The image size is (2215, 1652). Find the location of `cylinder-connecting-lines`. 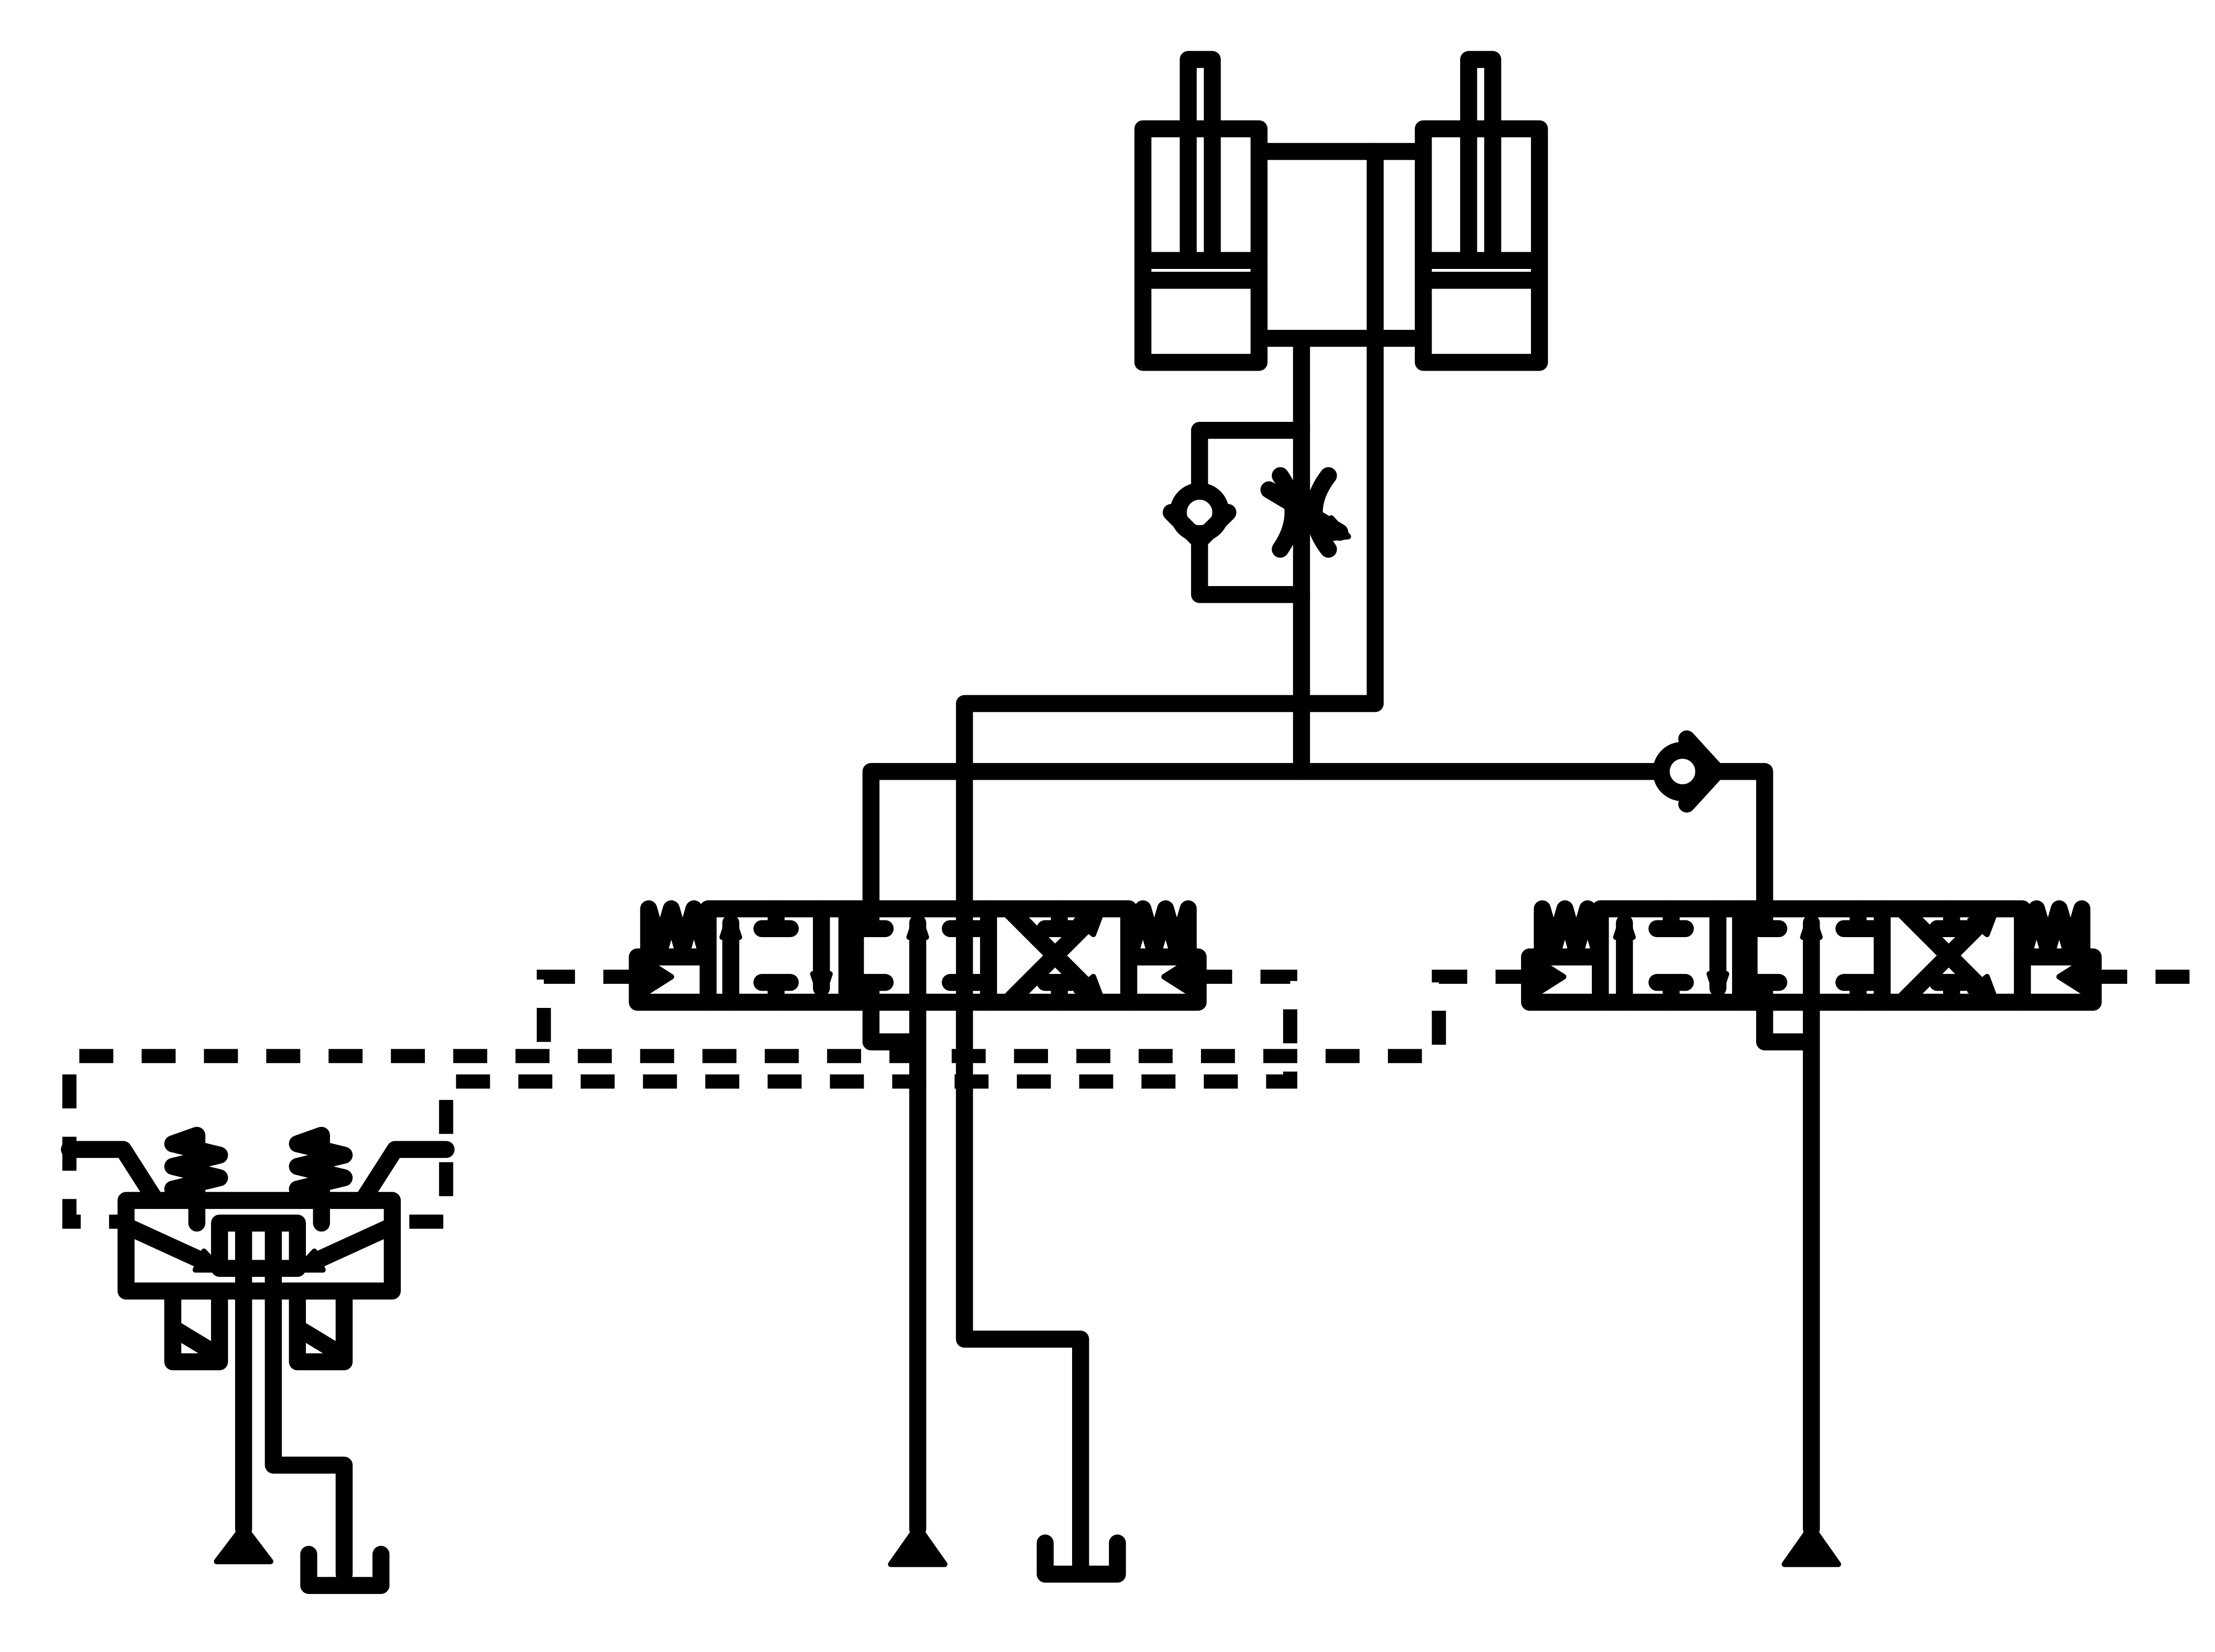

cylinder-connecting-lines is located at coordinates (1341, 461).